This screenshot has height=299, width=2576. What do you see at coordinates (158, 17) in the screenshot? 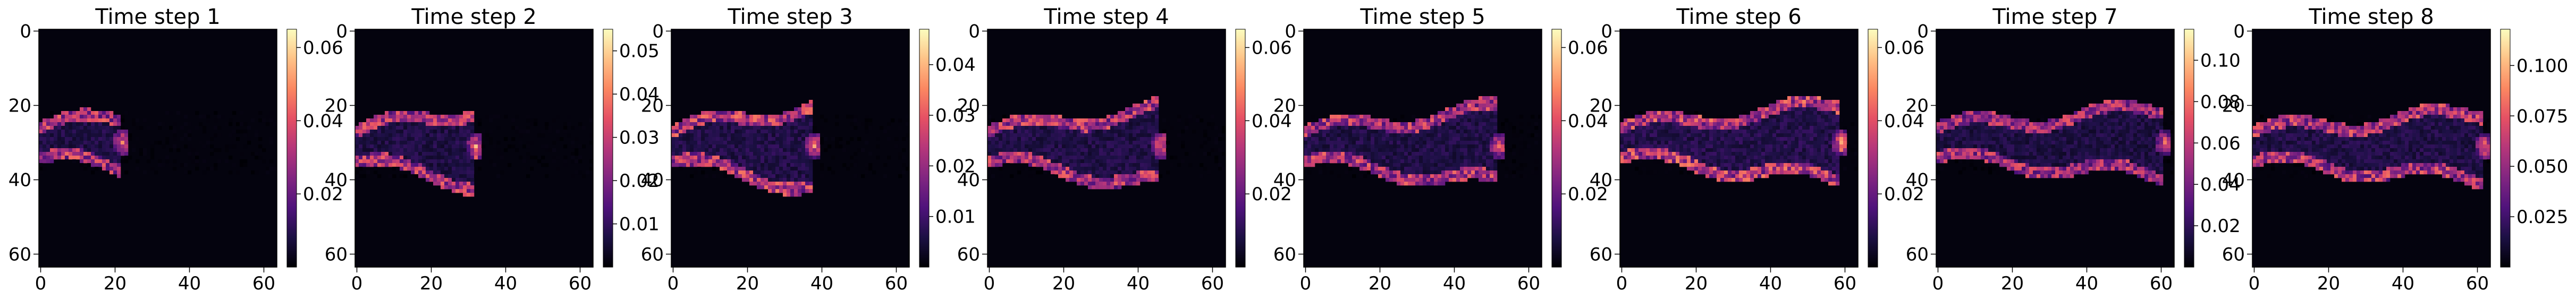
I see `chart-title: Time step 1` at bounding box center [158, 17].